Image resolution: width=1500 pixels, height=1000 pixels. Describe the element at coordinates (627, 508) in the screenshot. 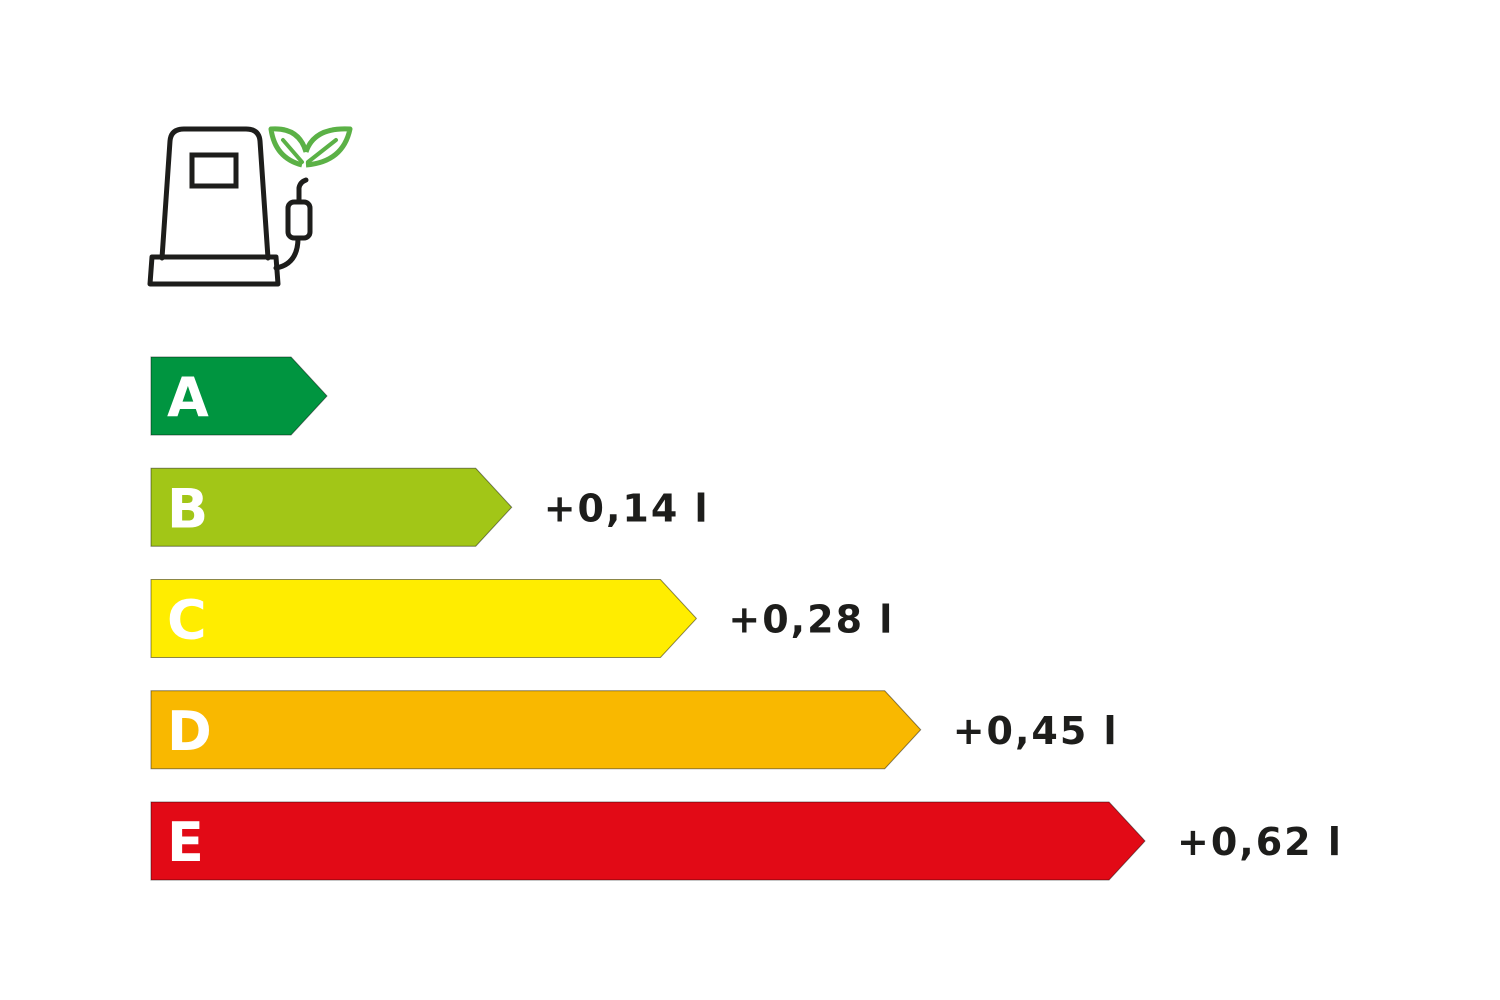

I see `value-label-b: +0,14 l` at that location.